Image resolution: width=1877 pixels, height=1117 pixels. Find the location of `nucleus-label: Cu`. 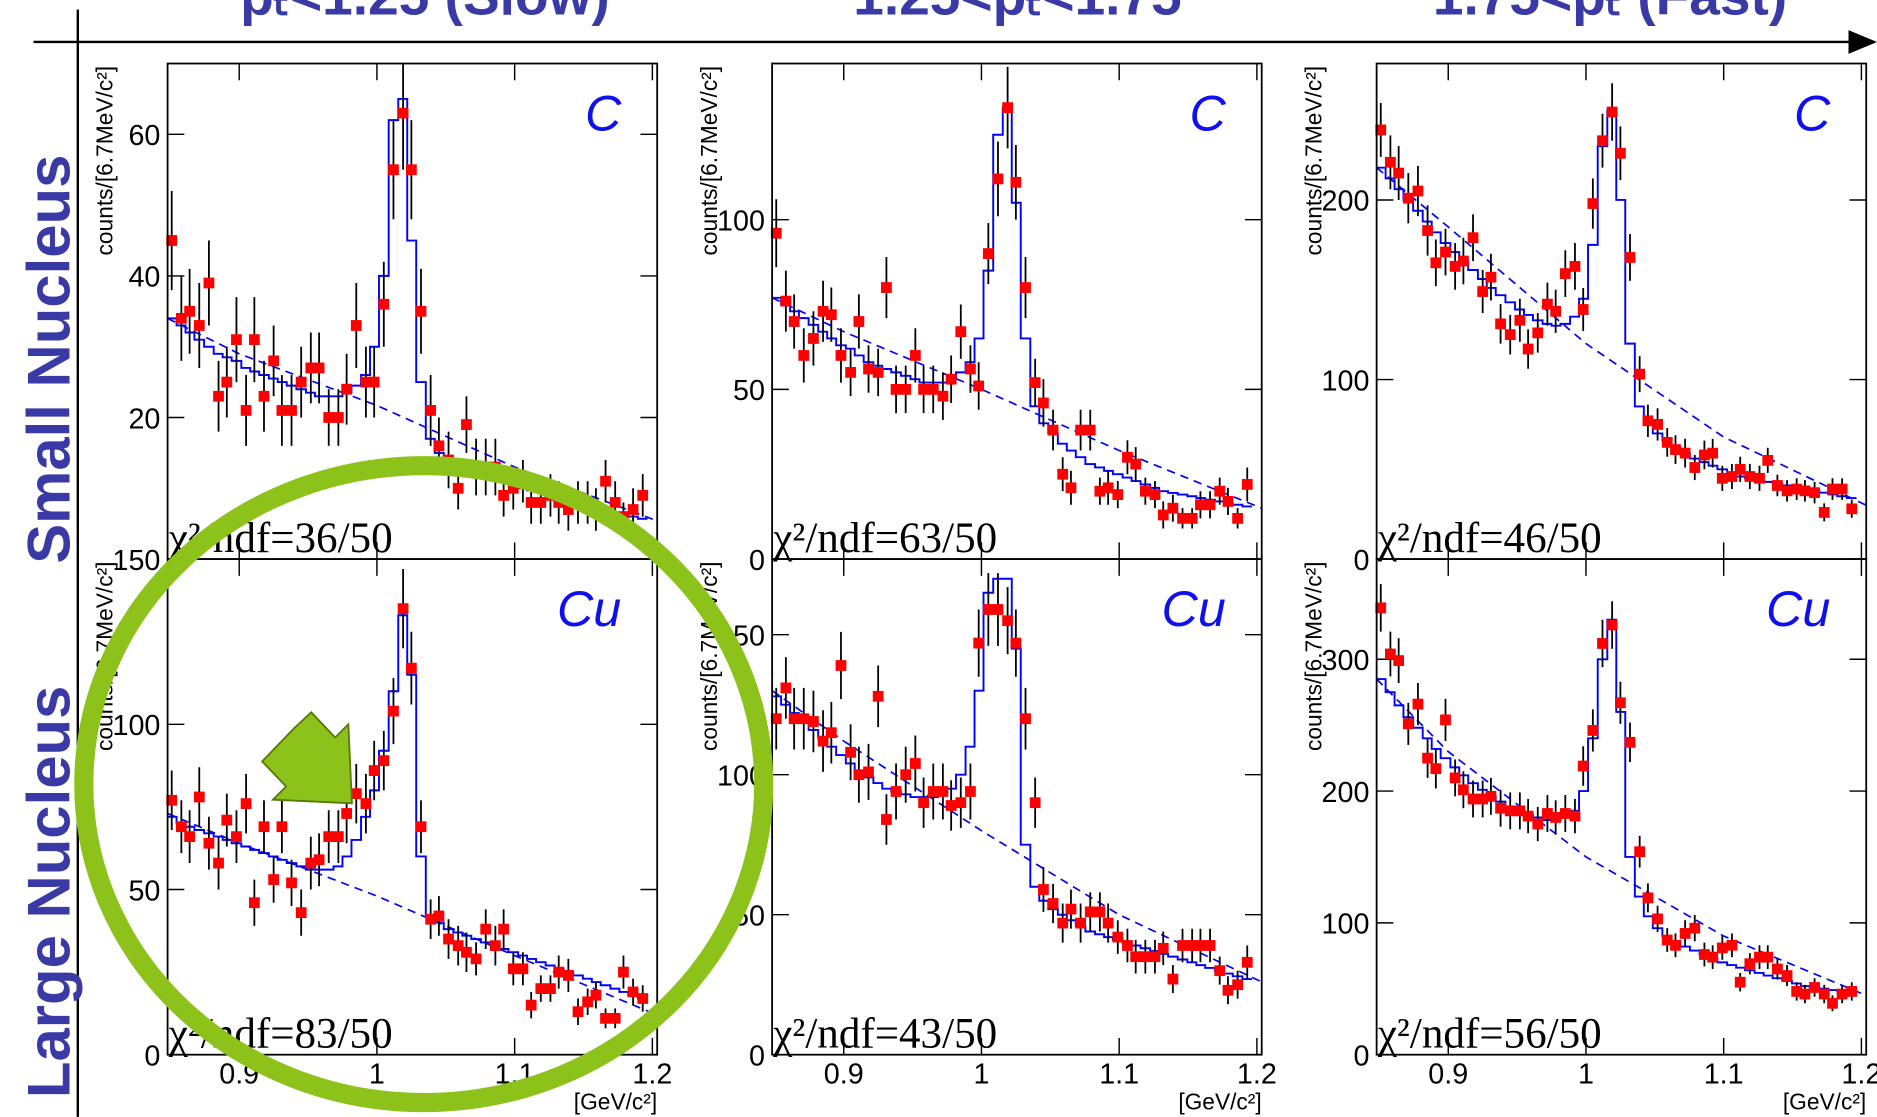

nucleus-label: Cu is located at coordinates (589, 608).